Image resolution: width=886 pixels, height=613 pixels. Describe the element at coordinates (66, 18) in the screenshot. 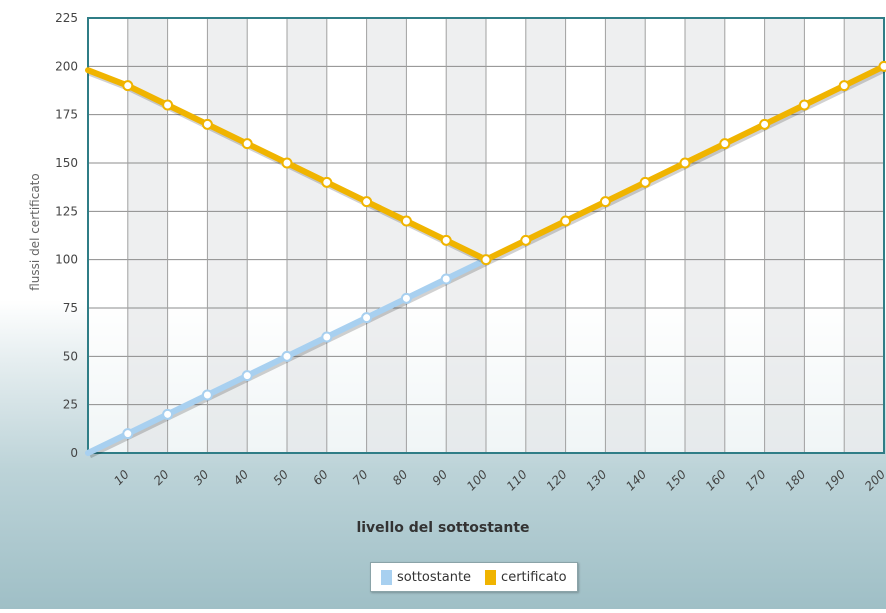

I see `y-tick-label: 225` at that location.